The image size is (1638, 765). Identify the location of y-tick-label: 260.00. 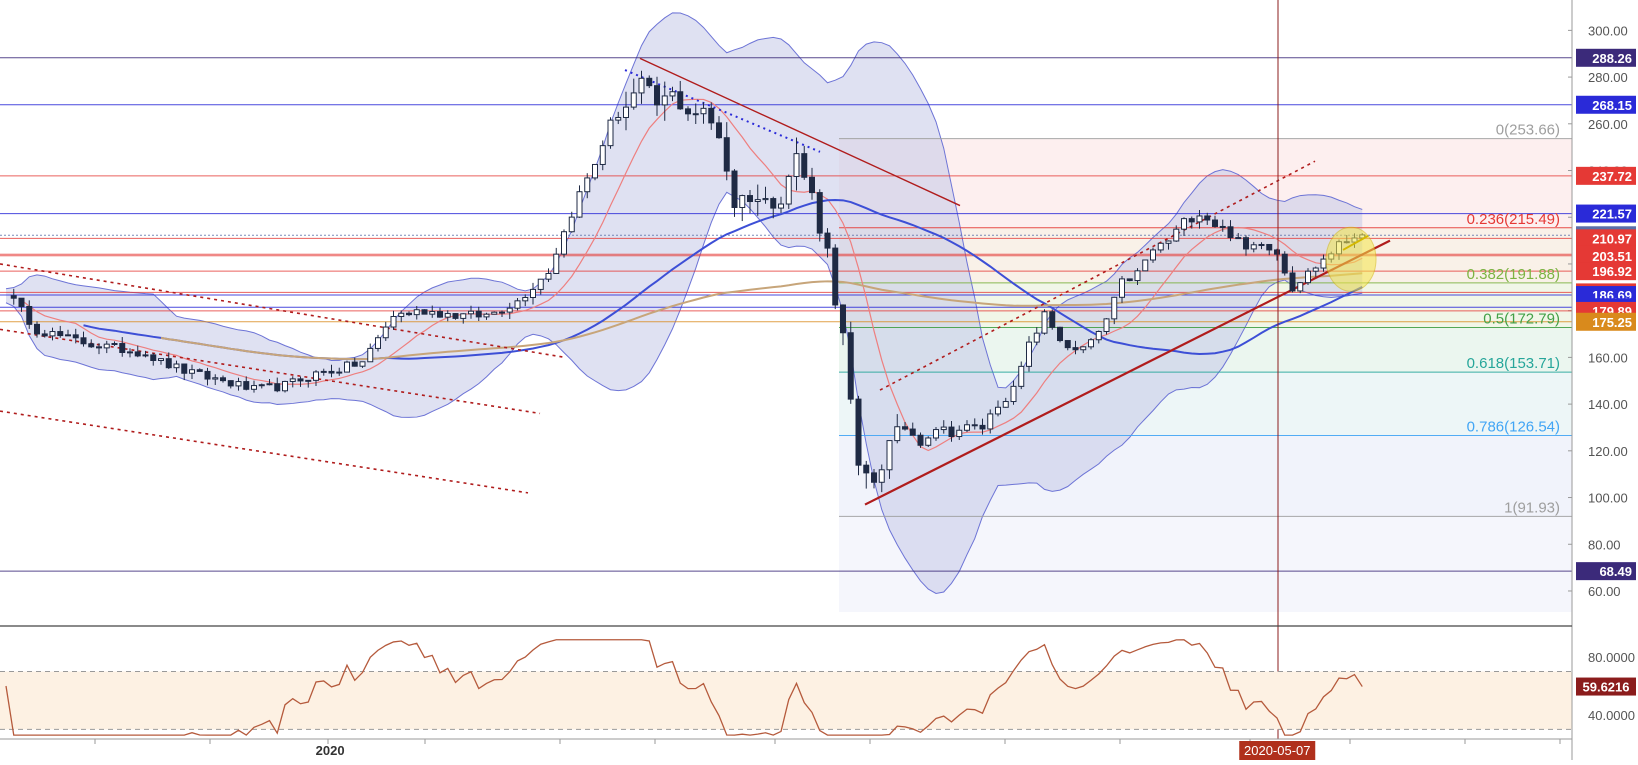
(1608, 124).